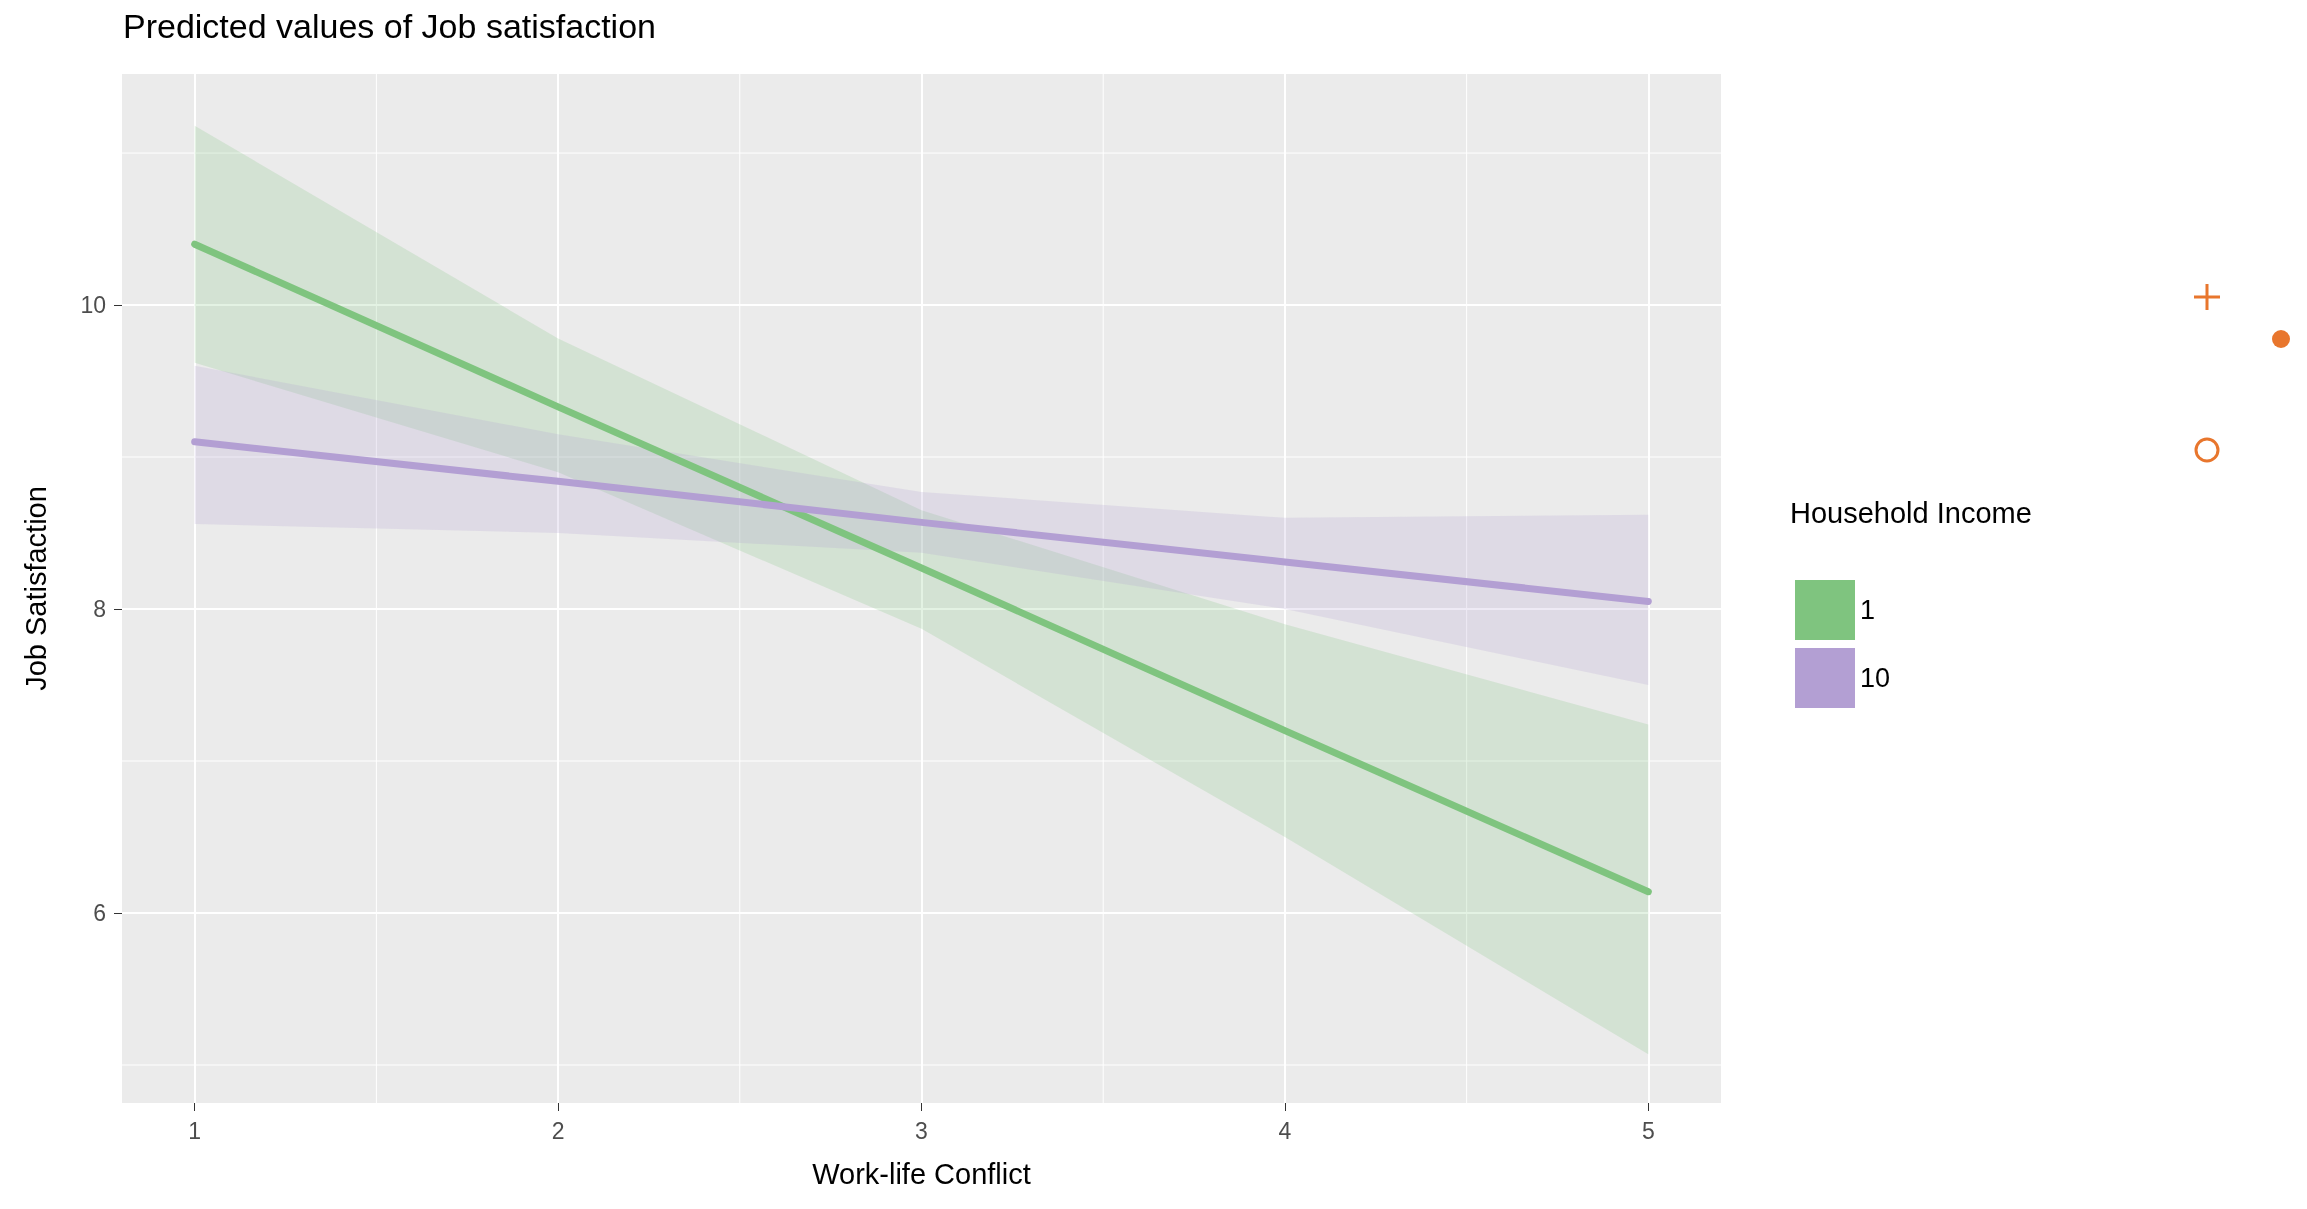 The height and width of the screenshot is (1209, 2307). I want to click on y-tick-label: 8, so click(99, 609).